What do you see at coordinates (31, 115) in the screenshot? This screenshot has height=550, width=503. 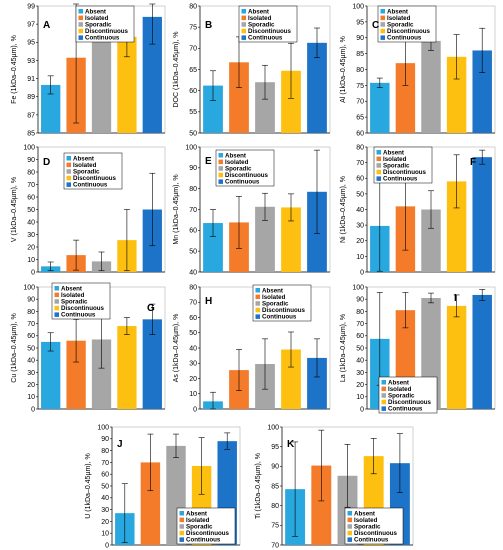 I see `y-tick-label: 87` at bounding box center [31, 115].